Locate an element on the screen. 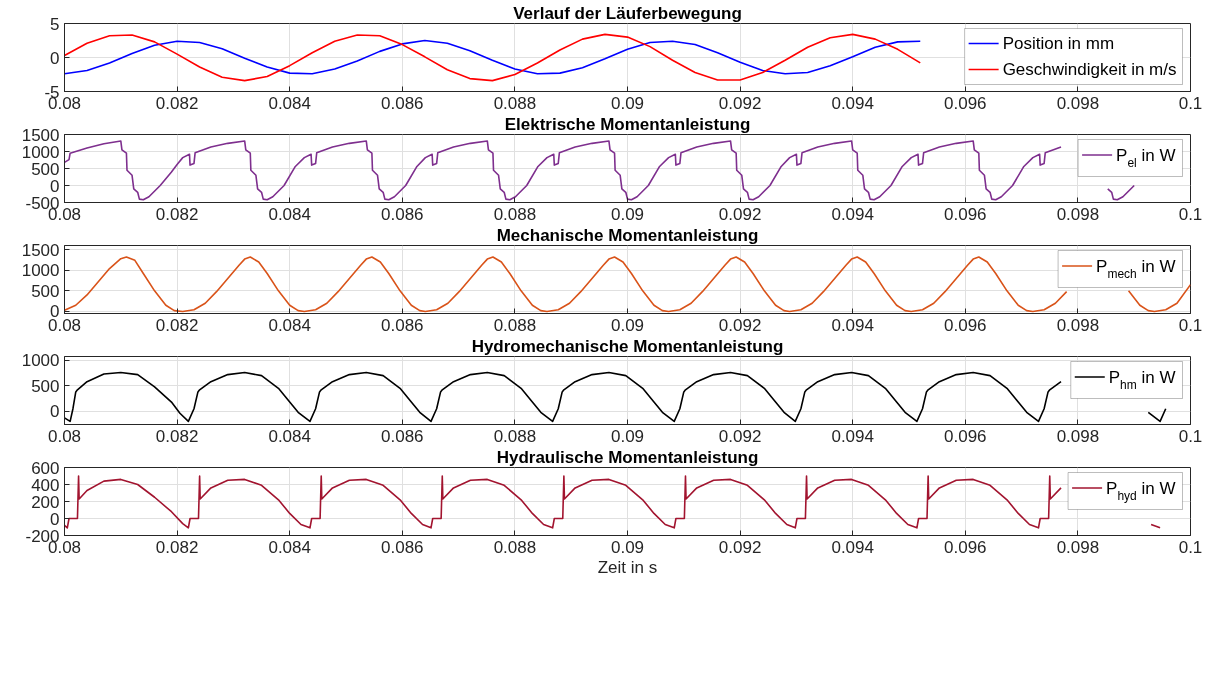 This screenshot has height=700, width=1217. y-tick-label: 600 is located at coordinates (45, 468).